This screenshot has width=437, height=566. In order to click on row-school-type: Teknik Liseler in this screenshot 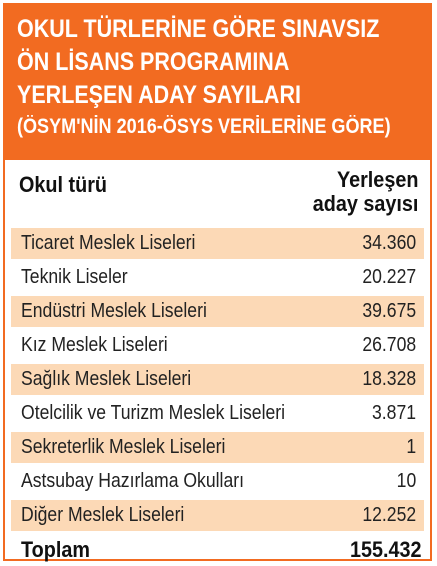, I will do `click(74, 277)`.